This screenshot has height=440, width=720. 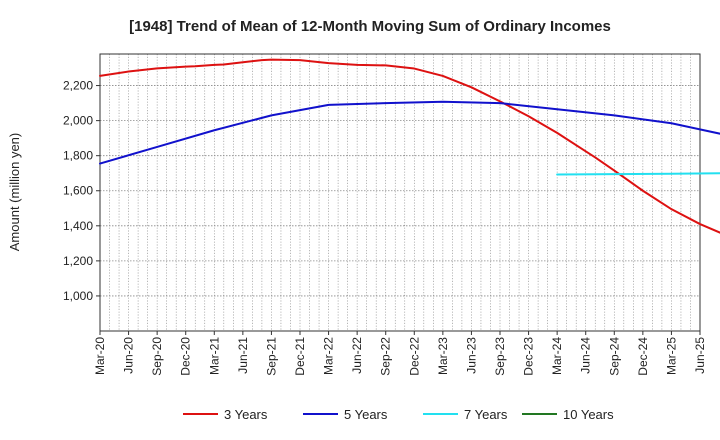 What do you see at coordinates (386, 356) in the screenshot?
I see `x-tick-label: Sep-22` at bounding box center [386, 356].